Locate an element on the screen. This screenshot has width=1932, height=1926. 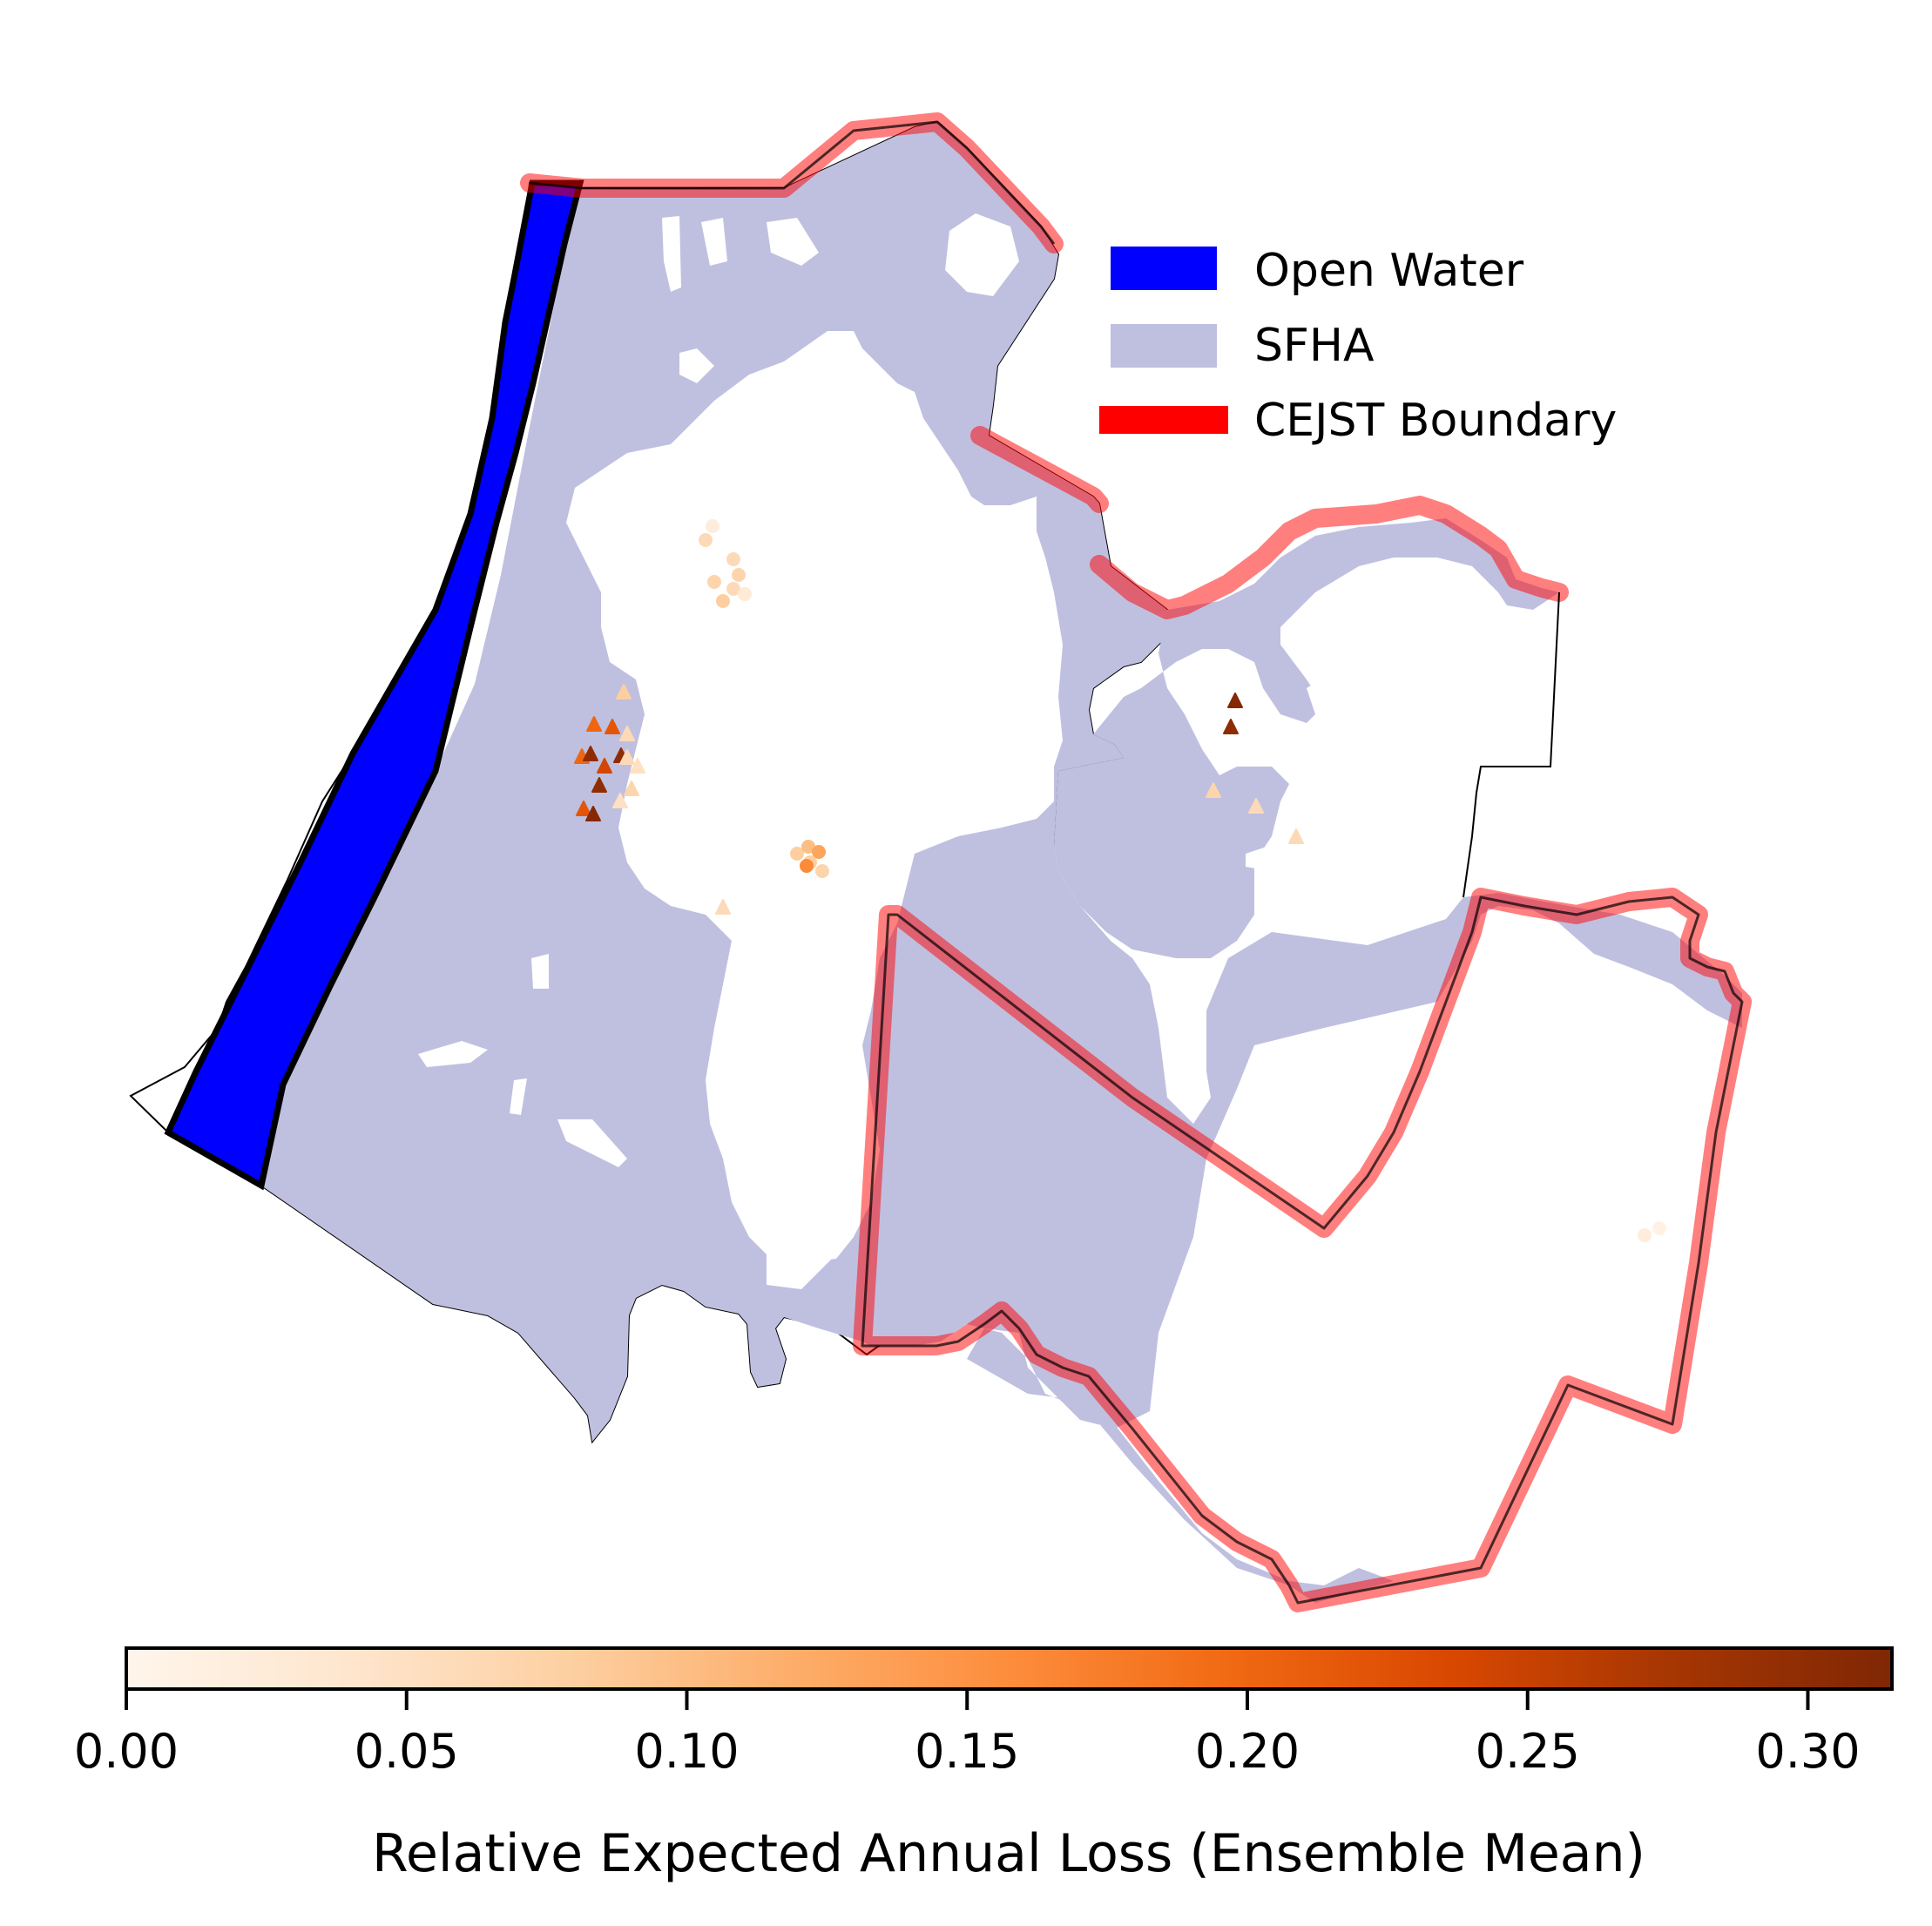
colorbar-bar is located at coordinates (1009, 1669).